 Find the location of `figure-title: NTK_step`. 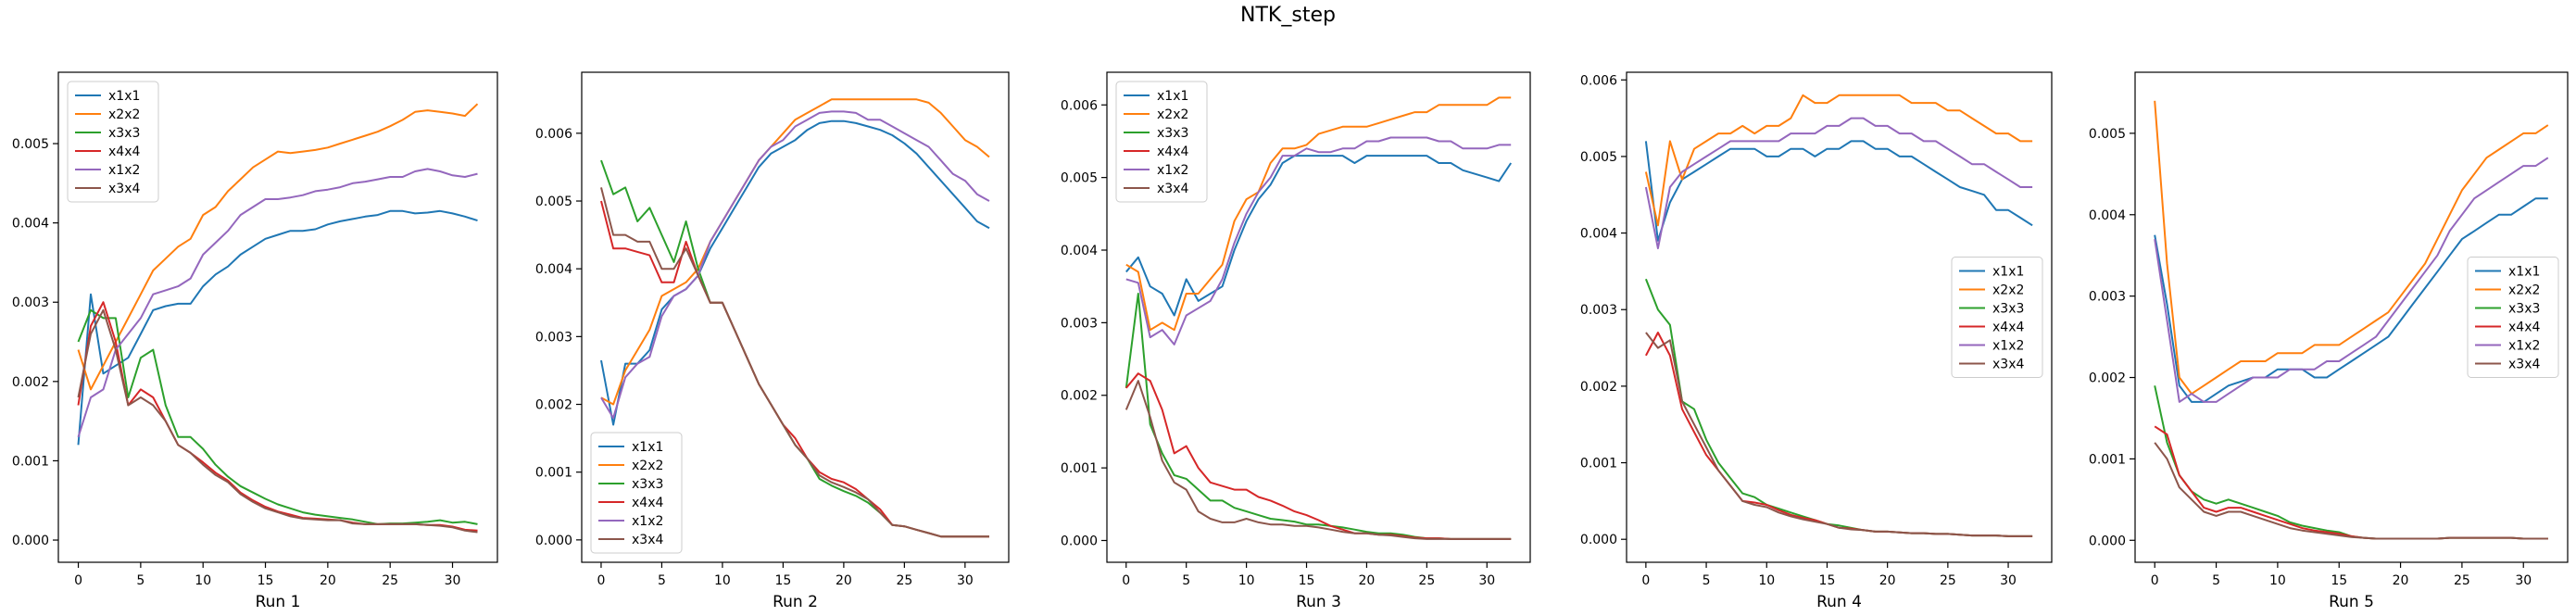

figure-title: NTK_step is located at coordinates (1288, 16).